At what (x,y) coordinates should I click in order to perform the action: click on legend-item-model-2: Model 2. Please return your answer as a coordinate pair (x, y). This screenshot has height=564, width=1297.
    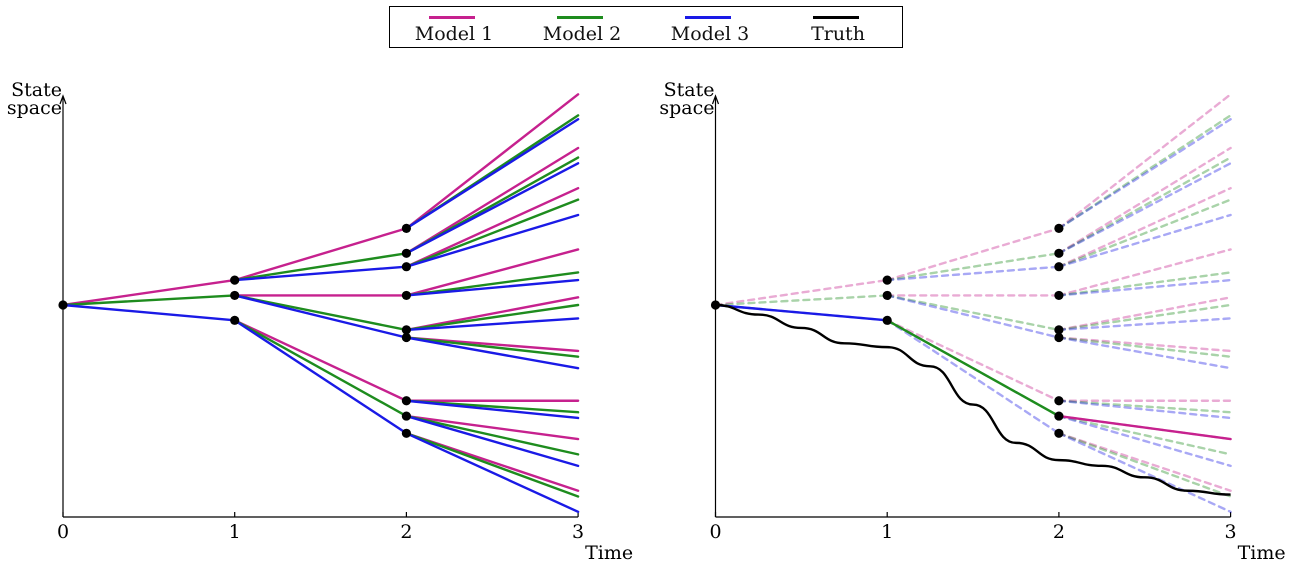
    Looking at the image, I should click on (582, 27).